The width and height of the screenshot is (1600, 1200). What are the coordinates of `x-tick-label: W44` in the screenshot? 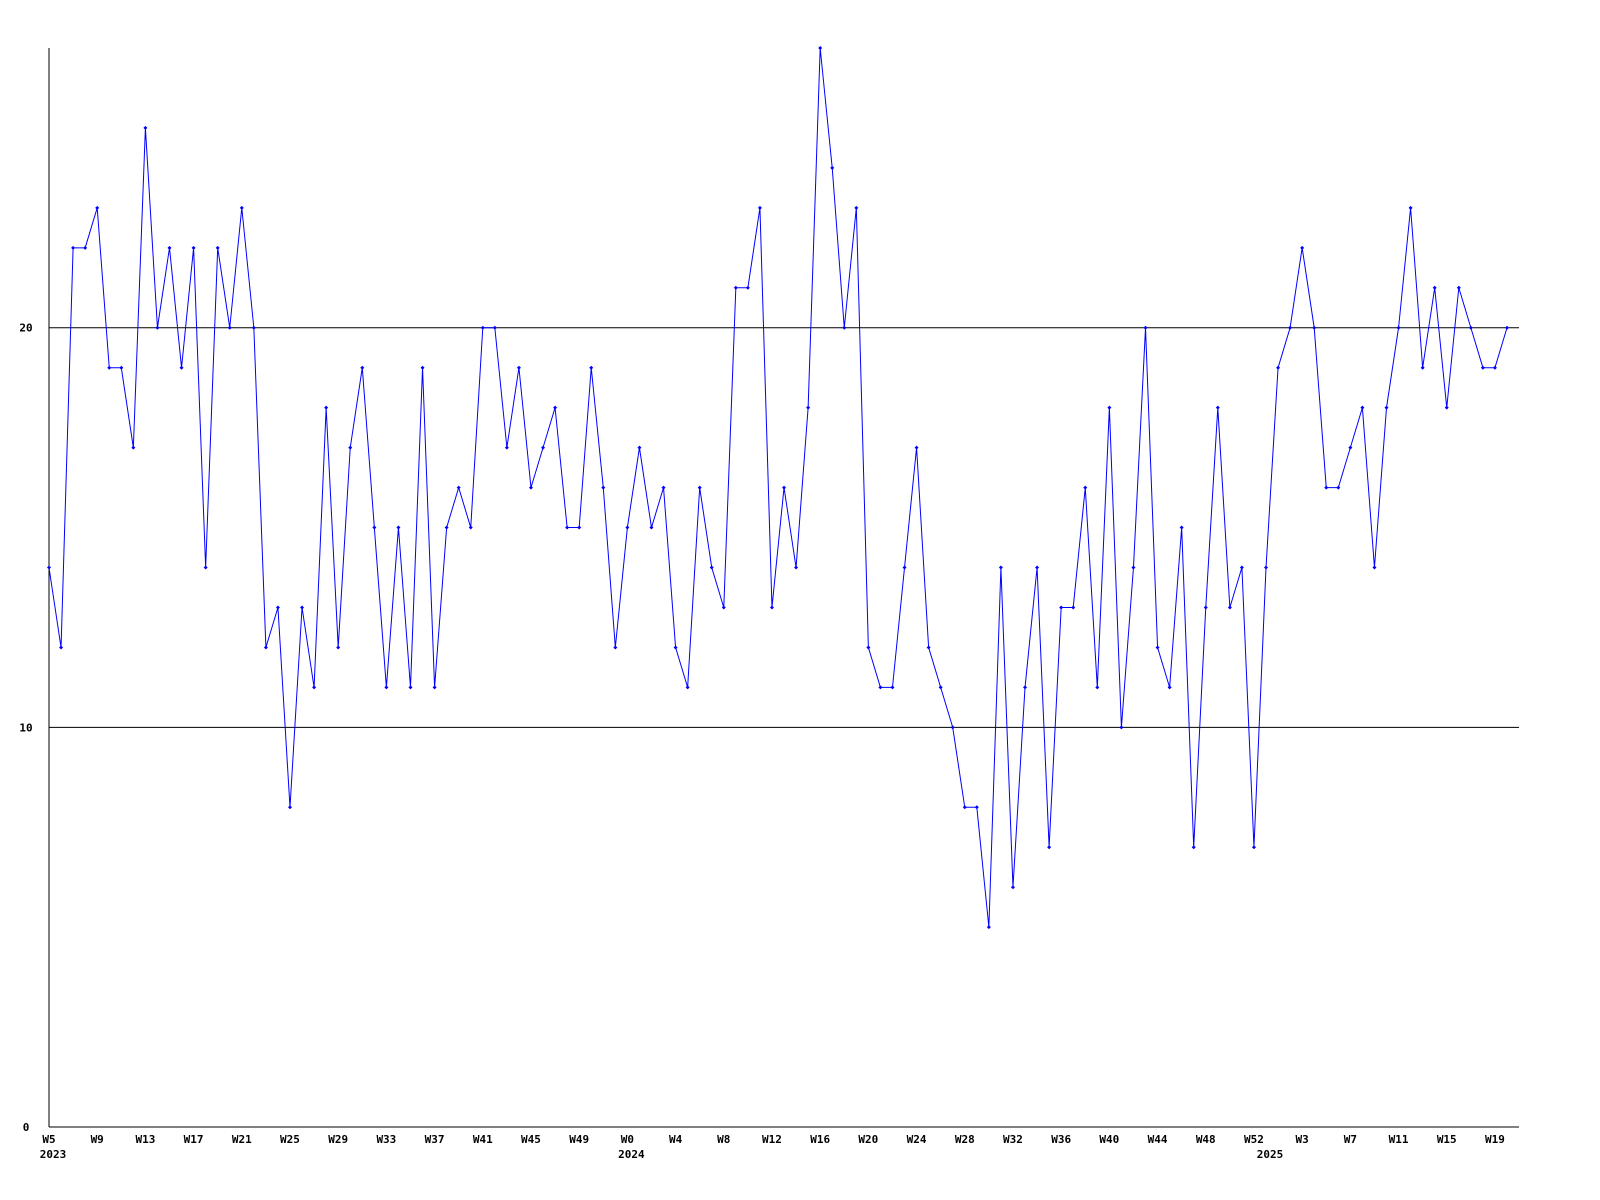 It's located at (1158, 1139).